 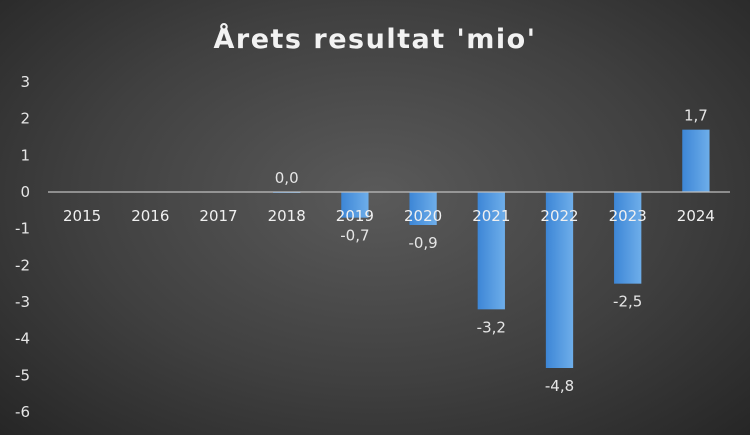 I want to click on bar-2020, so click(x=423, y=208).